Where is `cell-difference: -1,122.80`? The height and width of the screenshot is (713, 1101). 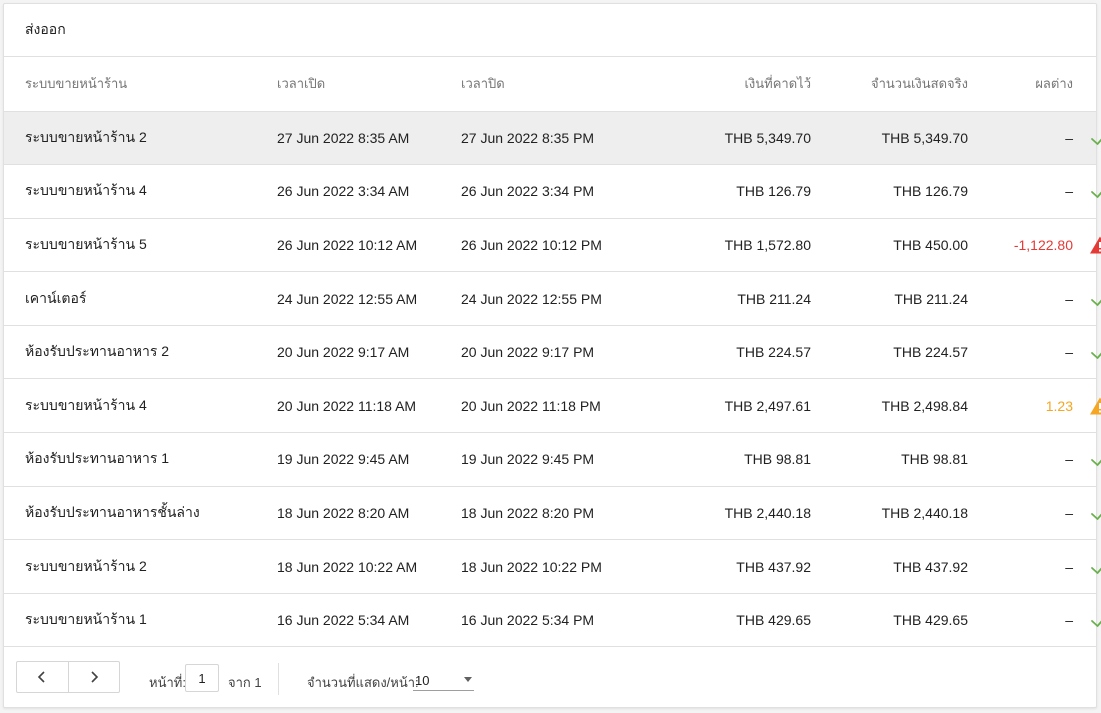 cell-difference: -1,122.80 is located at coordinates (1020, 245).